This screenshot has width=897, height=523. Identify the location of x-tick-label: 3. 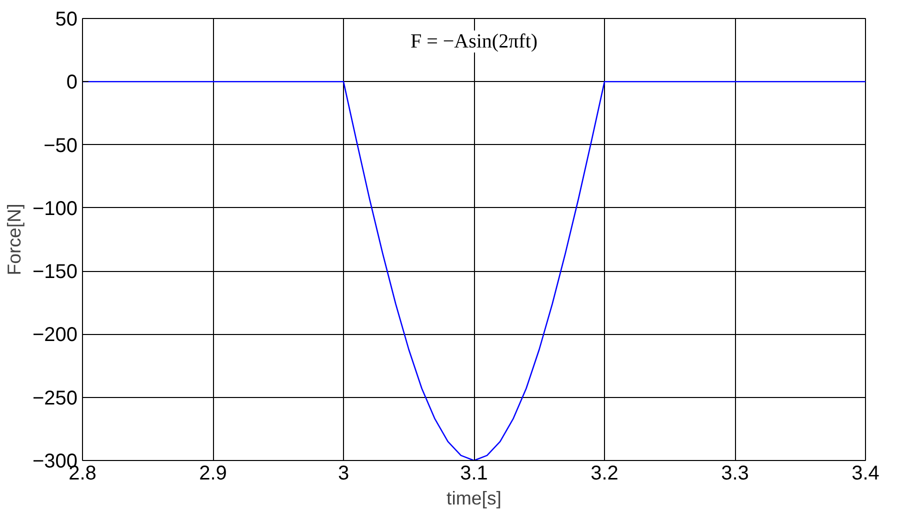
(344, 473).